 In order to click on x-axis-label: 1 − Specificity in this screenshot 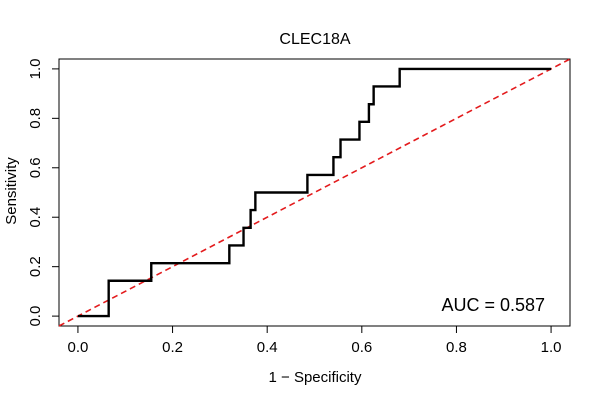, I will do `click(315, 377)`.